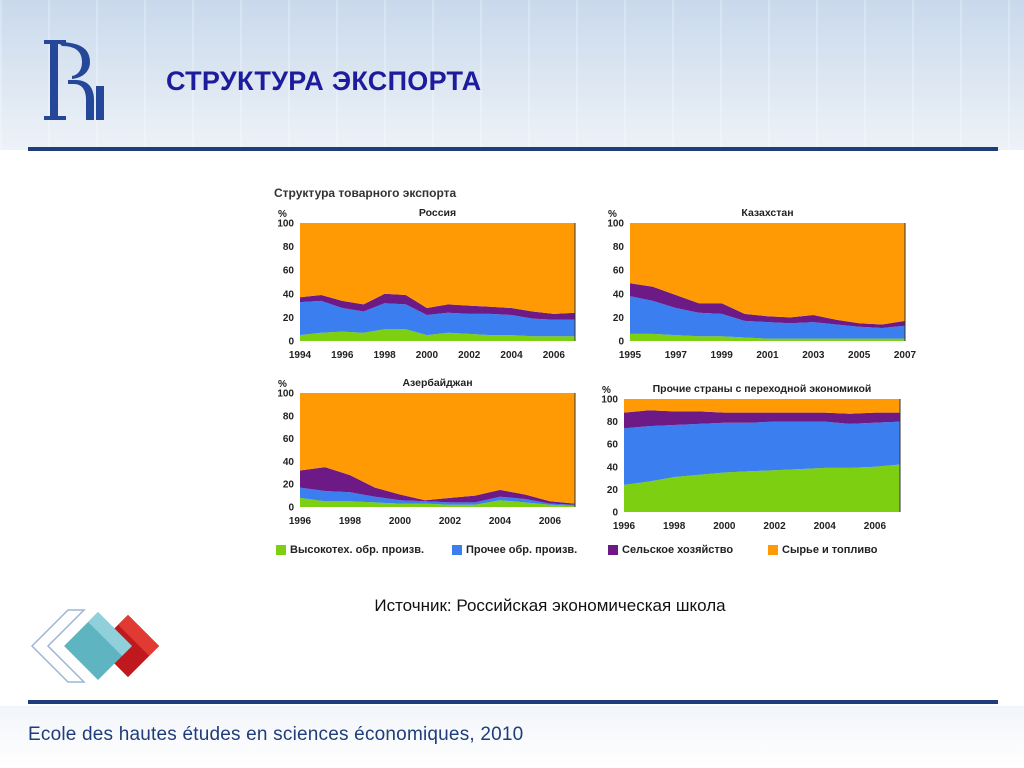  I want to click on x-tick-label: 2007, so click(905, 355).